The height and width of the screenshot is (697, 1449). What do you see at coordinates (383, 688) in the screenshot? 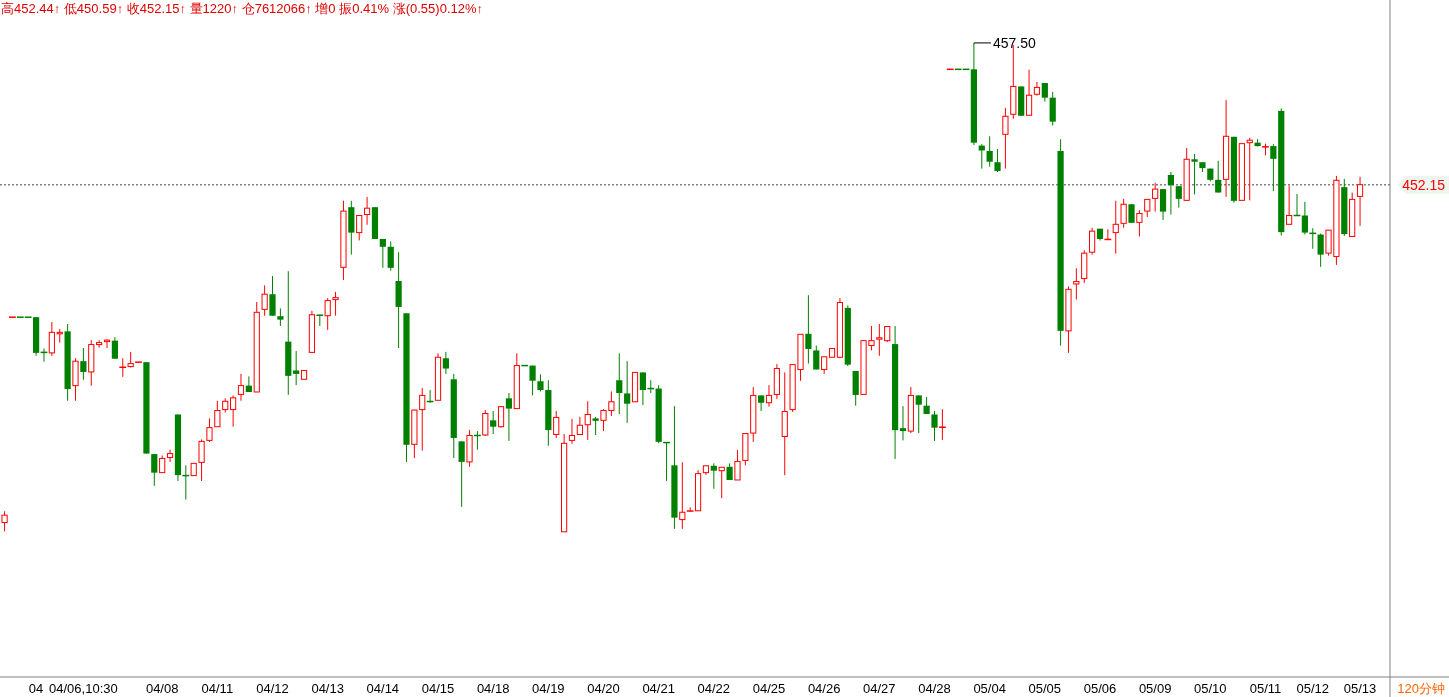
I see `x-tick-label: 04/14` at bounding box center [383, 688].